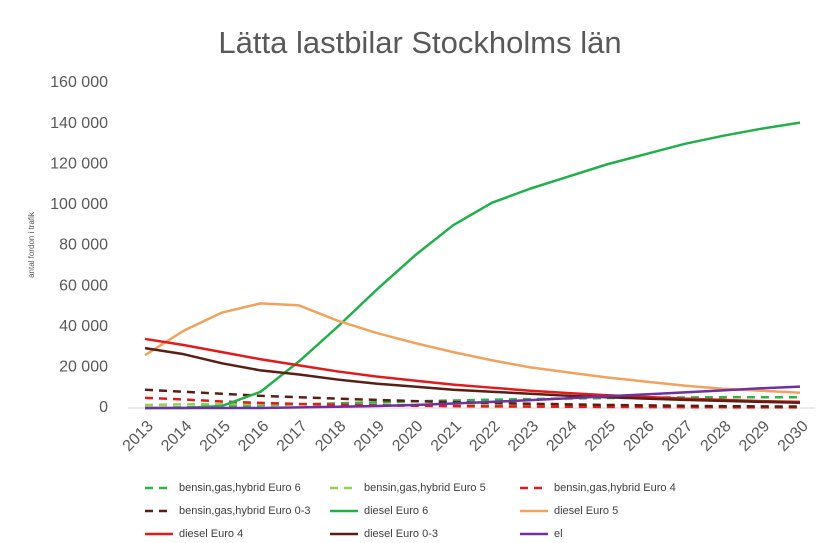 Image resolution: width=824 pixels, height=543 pixels. I want to click on x-tick-label: 2027, so click(677, 436).